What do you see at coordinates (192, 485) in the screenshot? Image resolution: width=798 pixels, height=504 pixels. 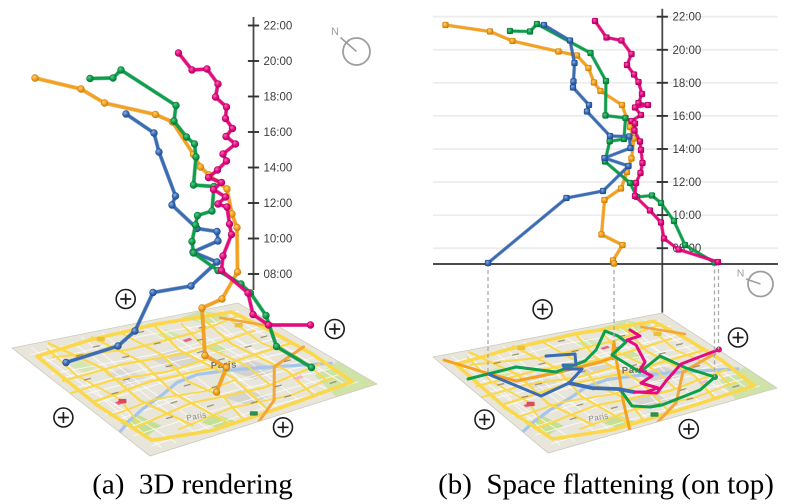 I see `svg-text: (a) 3D rendering` at bounding box center [192, 485].